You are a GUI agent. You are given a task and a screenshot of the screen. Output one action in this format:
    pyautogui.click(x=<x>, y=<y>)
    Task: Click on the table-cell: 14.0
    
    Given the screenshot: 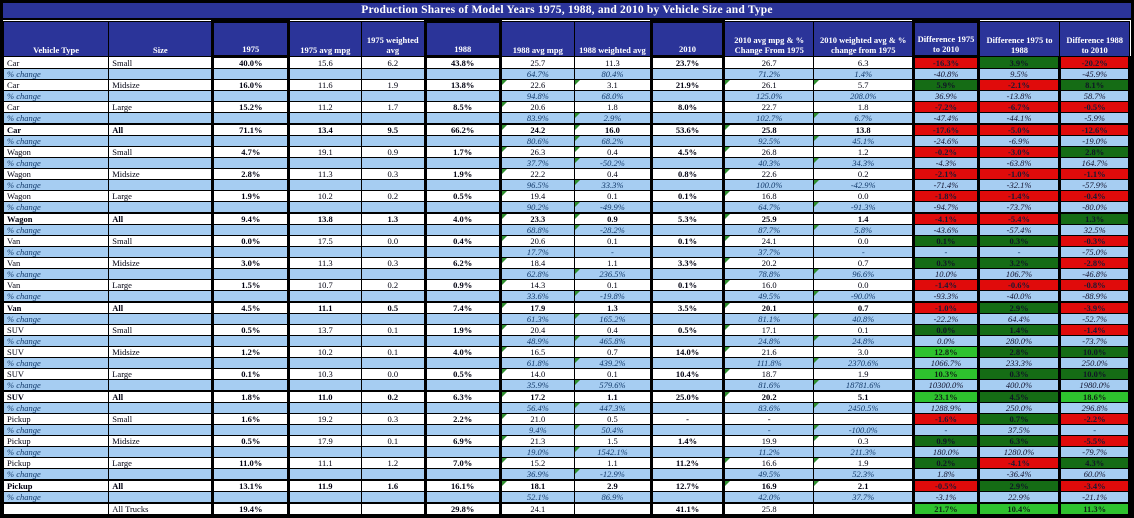 What is the action you would take?
    pyautogui.click(x=537, y=374)
    